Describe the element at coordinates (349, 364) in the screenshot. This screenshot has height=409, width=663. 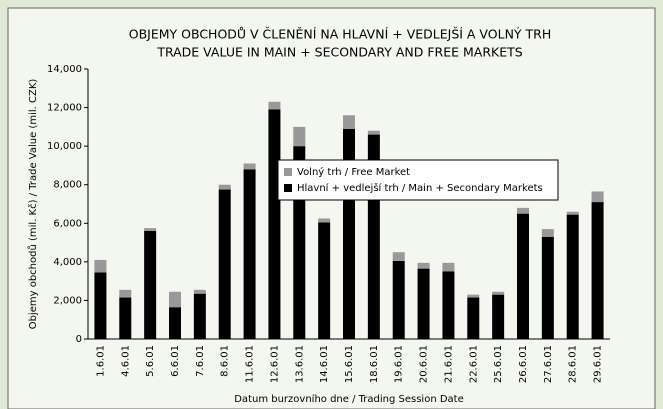
I see `x-tick-label: 15.6.01` at that location.